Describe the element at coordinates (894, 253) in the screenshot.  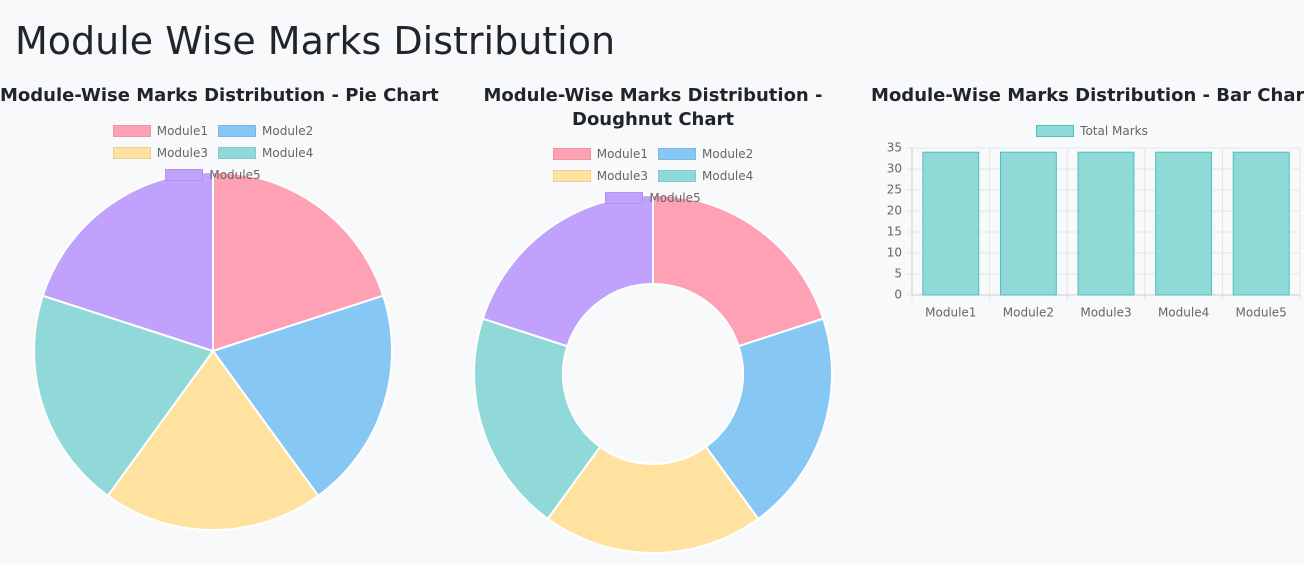
I see `y-tick-label: 10` at that location.